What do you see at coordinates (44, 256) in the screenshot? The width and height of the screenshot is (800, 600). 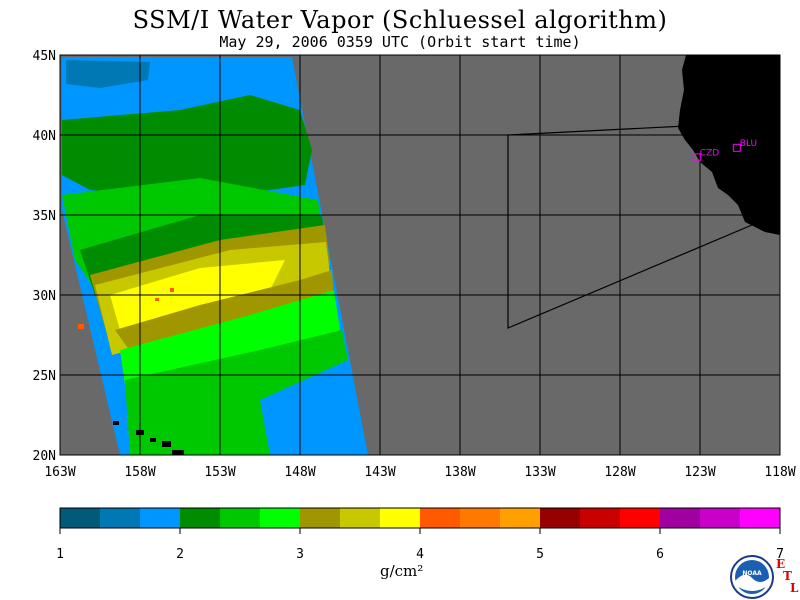 I see `latitude-labels: 45N 40N 35N 30N 25N 20N` at bounding box center [44, 256].